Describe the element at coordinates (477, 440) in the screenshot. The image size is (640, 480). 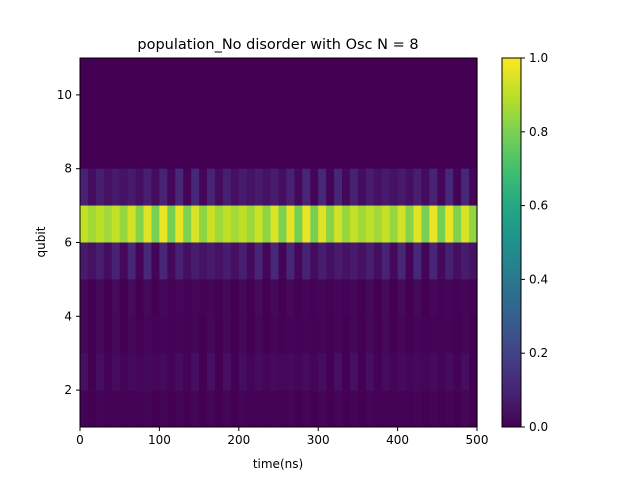
I see `x-tick-label: 500` at that location.